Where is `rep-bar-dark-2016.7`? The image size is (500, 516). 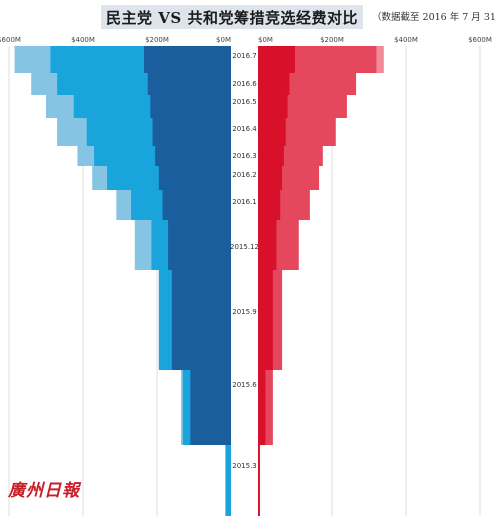 rep-bar-dark-2016.7 is located at coordinates (276, 59).